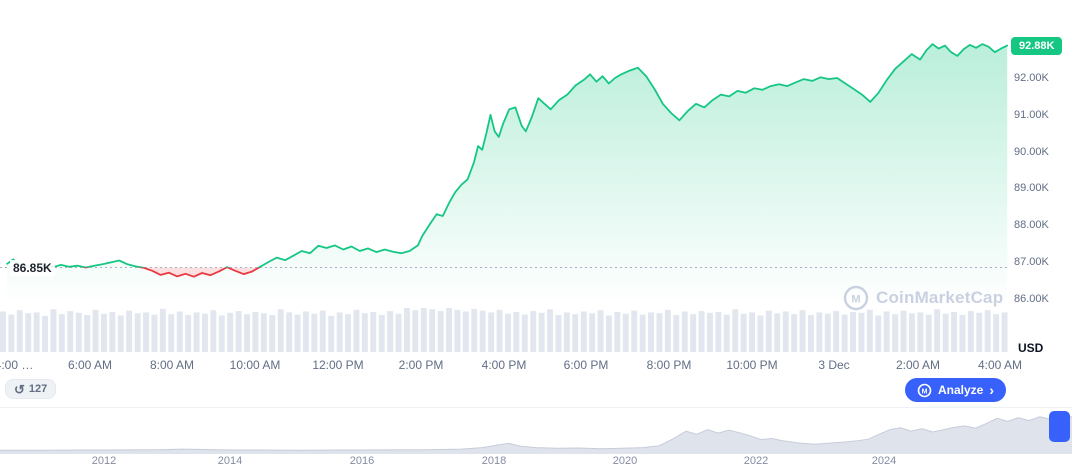  What do you see at coordinates (536, 462) in the screenshot?
I see `minimap-year-axis: 2012 2014 2016 2018 2020 2022 2024` at bounding box center [536, 462].